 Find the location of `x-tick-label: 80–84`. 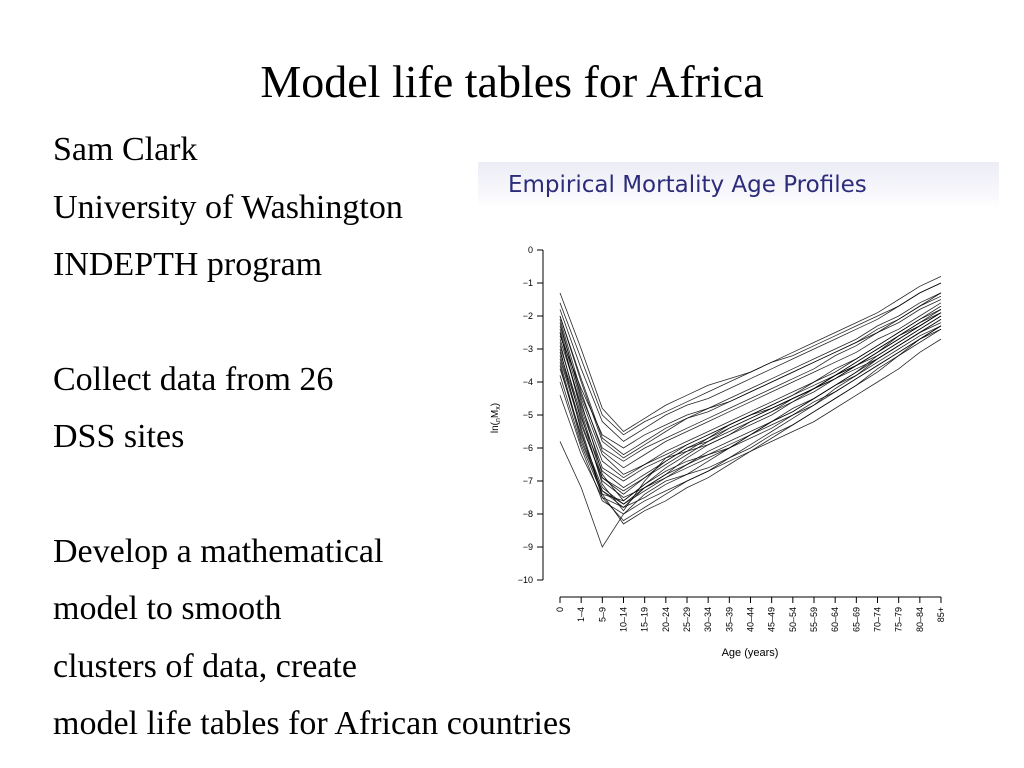

x-tick-label: 80–84 is located at coordinates (920, 619).